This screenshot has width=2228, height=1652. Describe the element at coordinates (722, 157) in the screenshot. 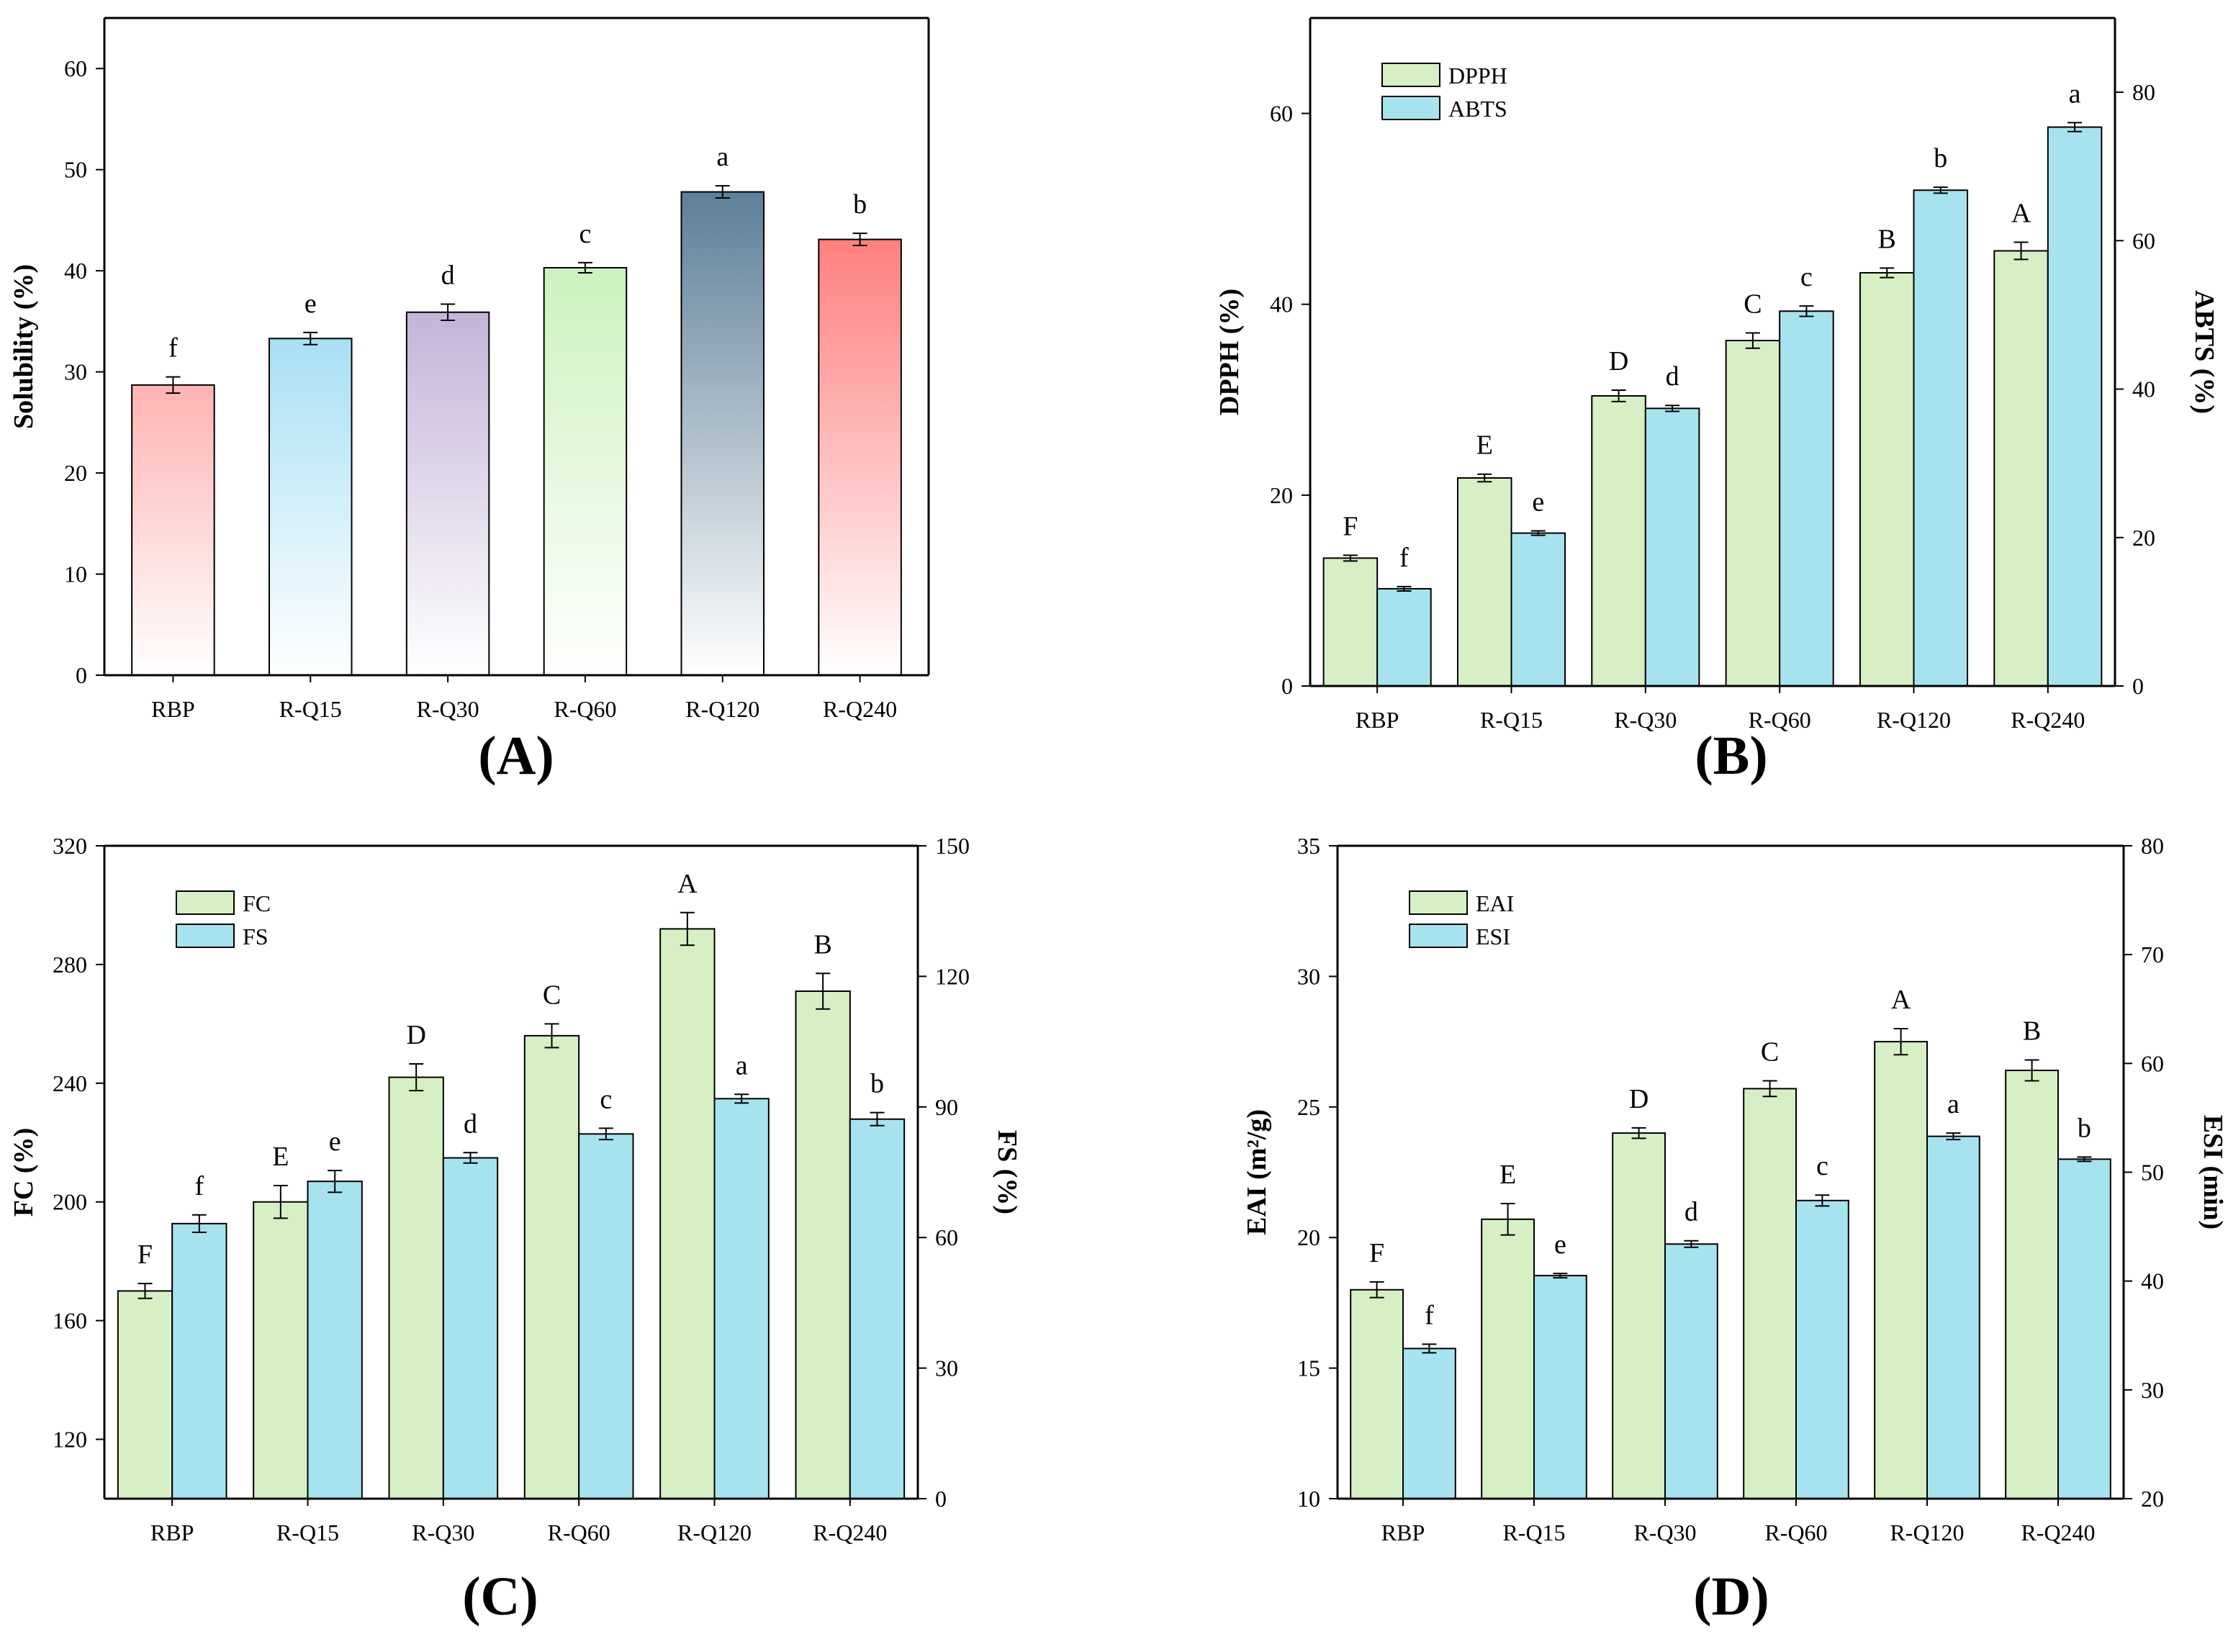

I see `sig-letter-solubility-r-q120: a` at that location.